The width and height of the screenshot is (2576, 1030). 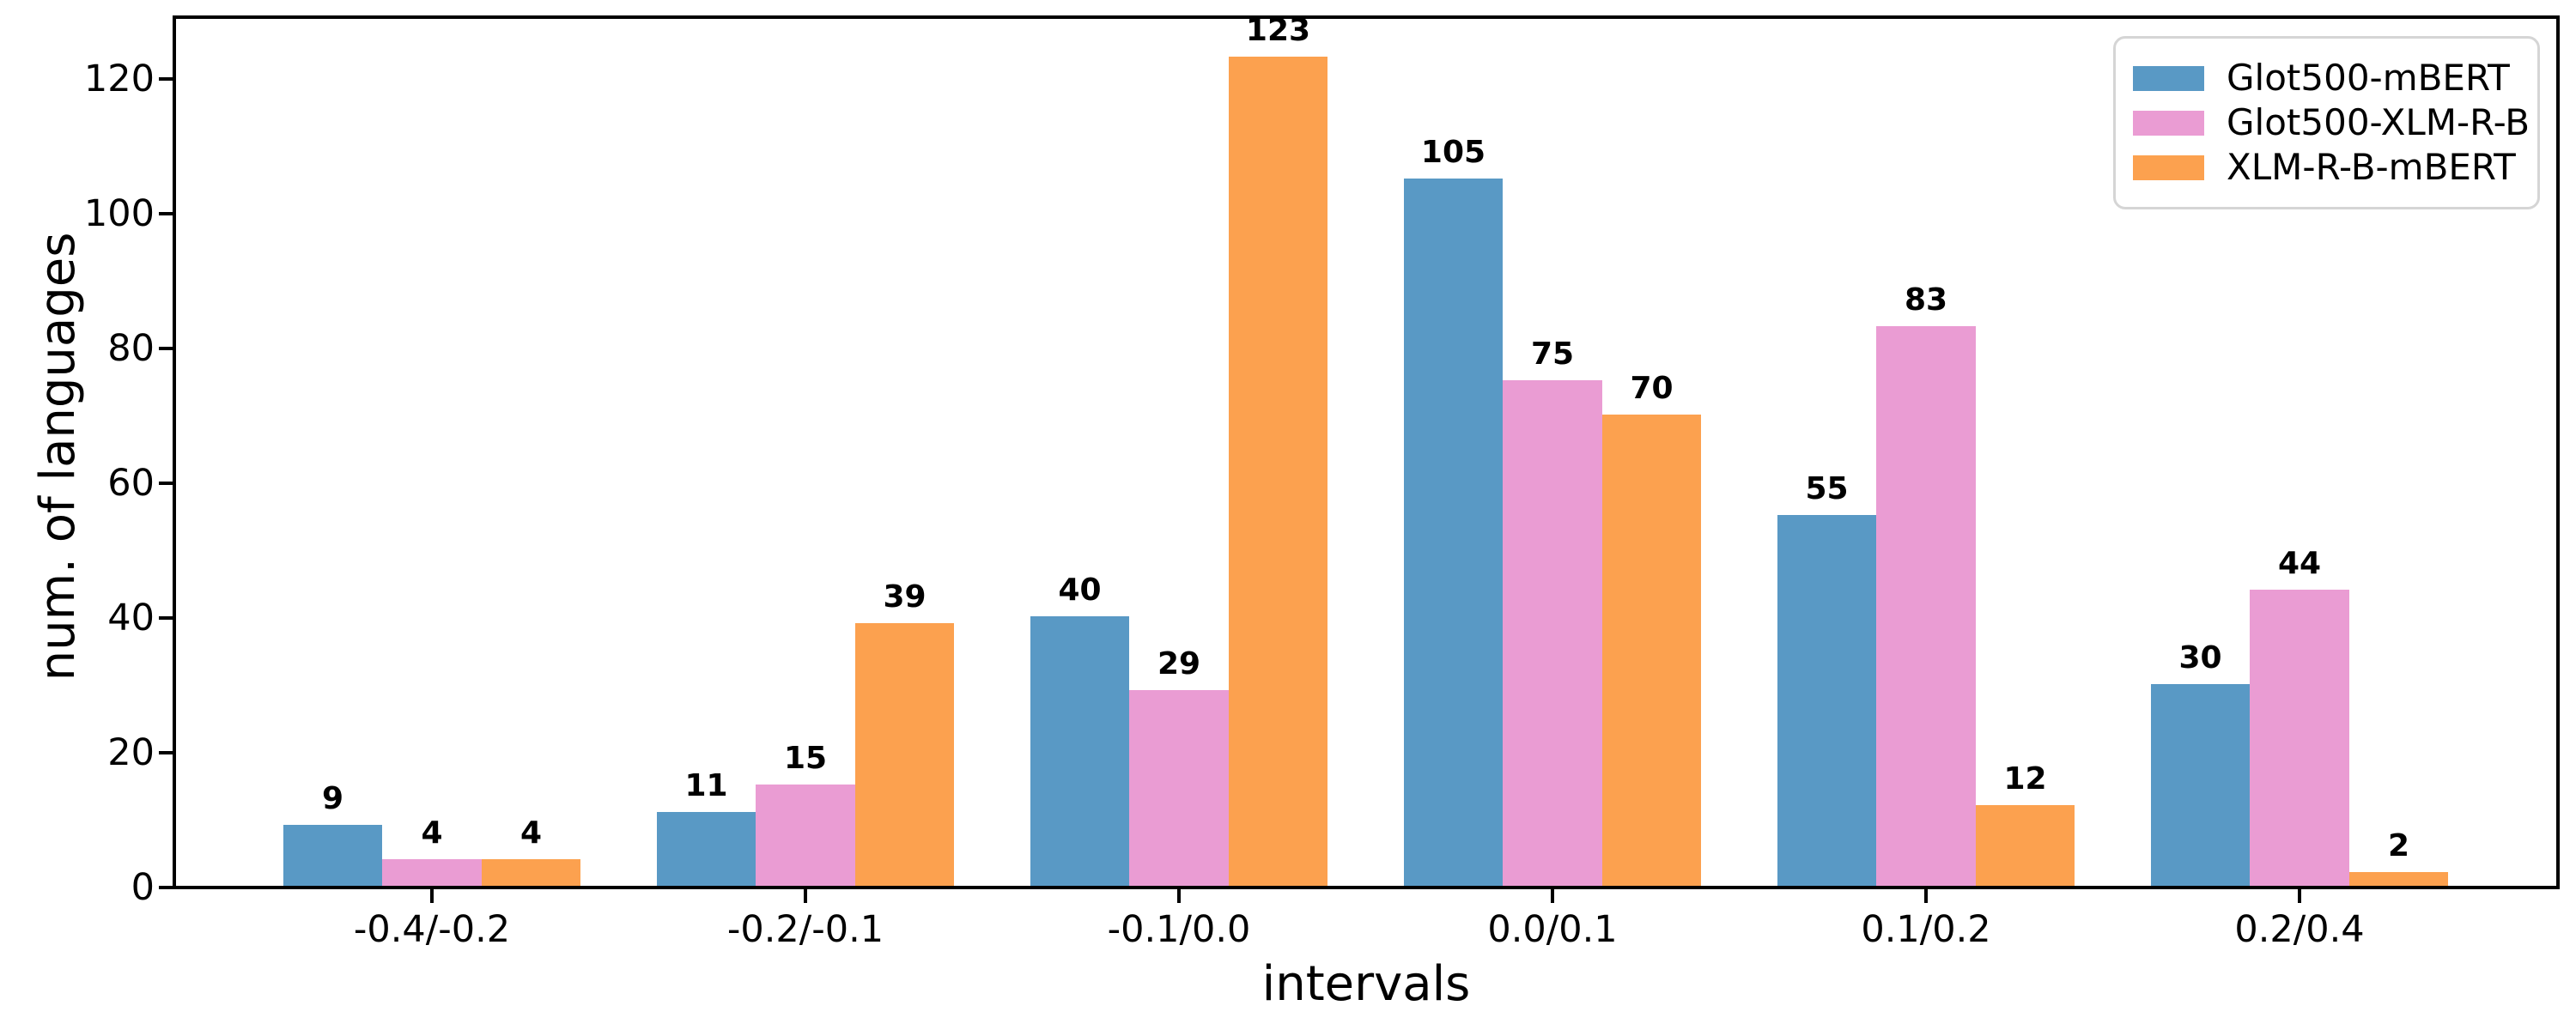 I want to click on bar-XLM-R-B-mBERT-0.2/0.4, so click(x=2398, y=879).